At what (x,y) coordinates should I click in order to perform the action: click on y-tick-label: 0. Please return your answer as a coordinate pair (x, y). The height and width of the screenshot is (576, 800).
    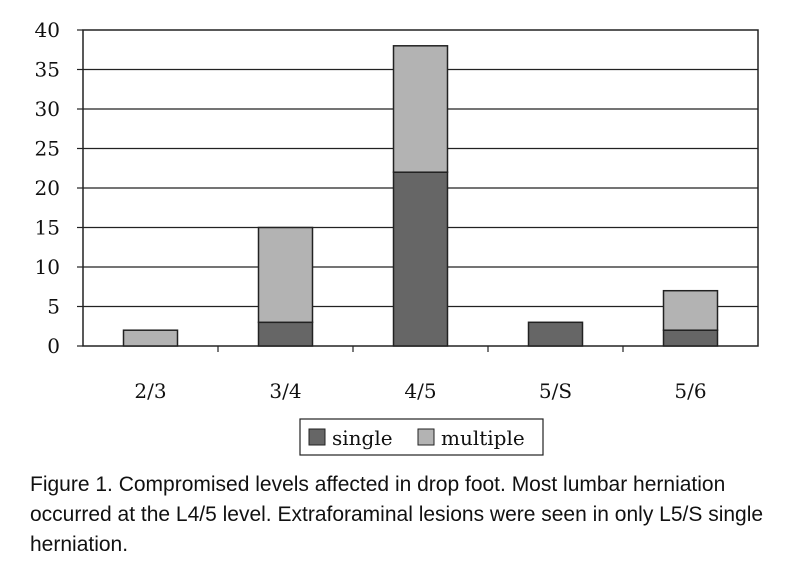
    Looking at the image, I should click on (53, 346).